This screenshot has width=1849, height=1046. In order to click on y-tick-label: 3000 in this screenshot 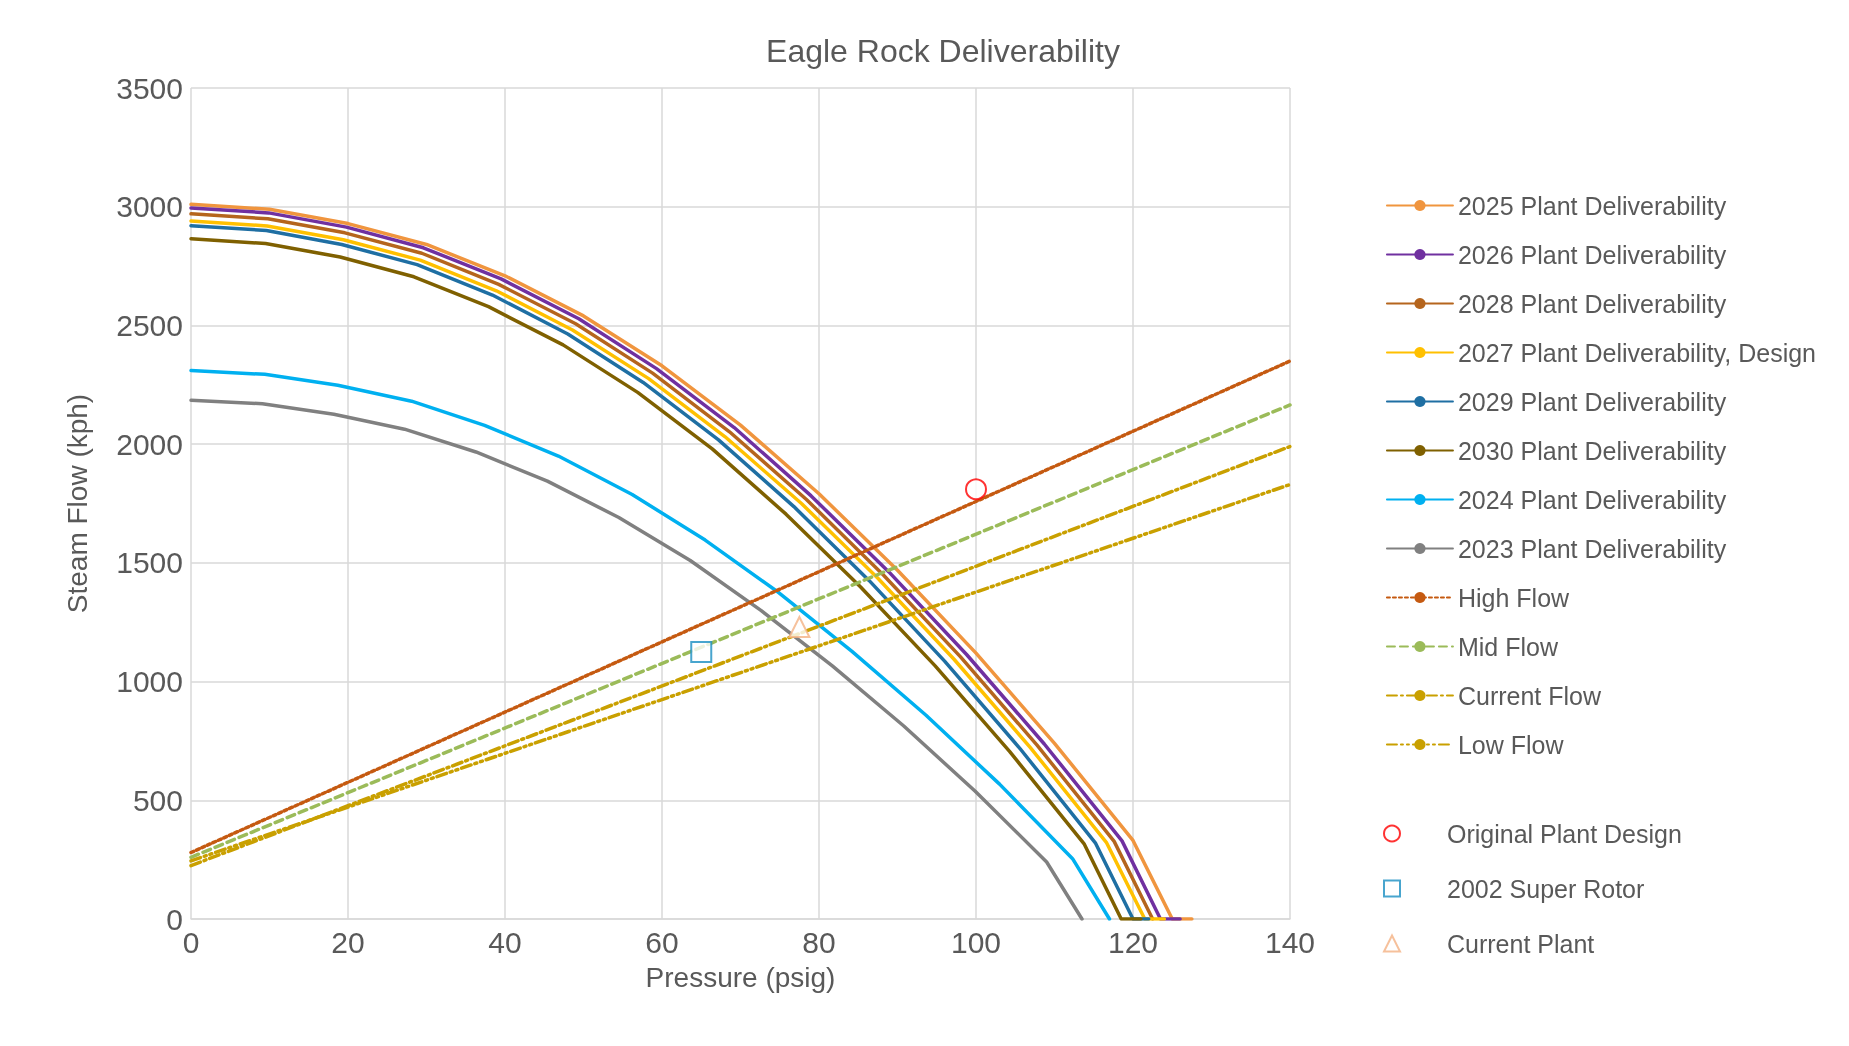, I will do `click(149, 207)`.